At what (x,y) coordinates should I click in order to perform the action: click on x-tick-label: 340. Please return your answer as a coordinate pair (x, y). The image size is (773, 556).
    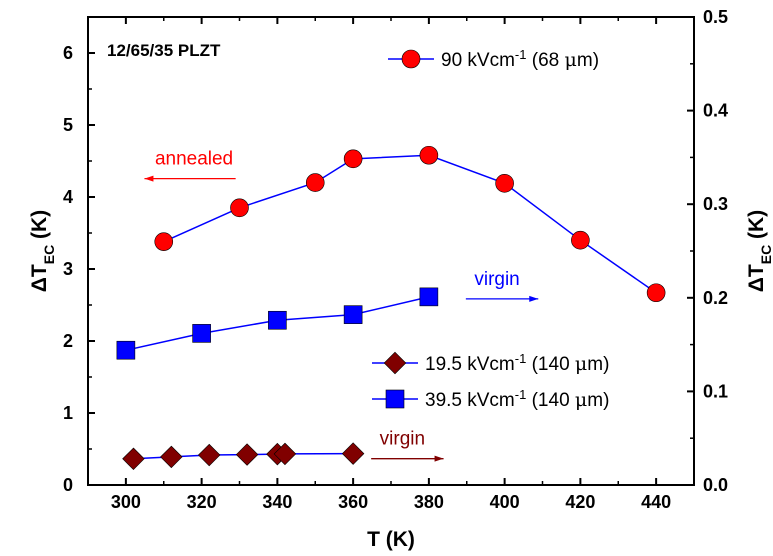
    Looking at the image, I should click on (277, 502).